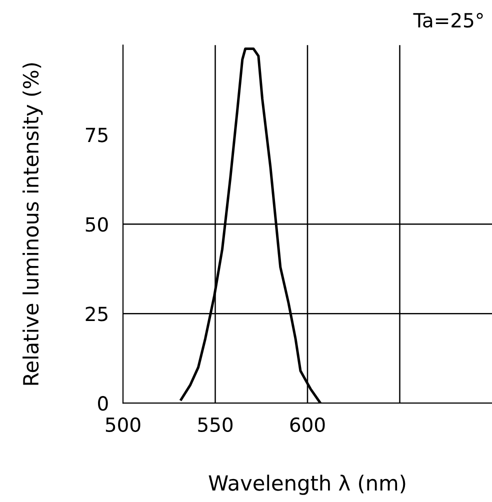 This screenshot has height=502, width=492. What do you see at coordinates (307, 484) in the screenshot?
I see `x-axis-title: Wavelength λ (nm)` at bounding box center [307, 484].